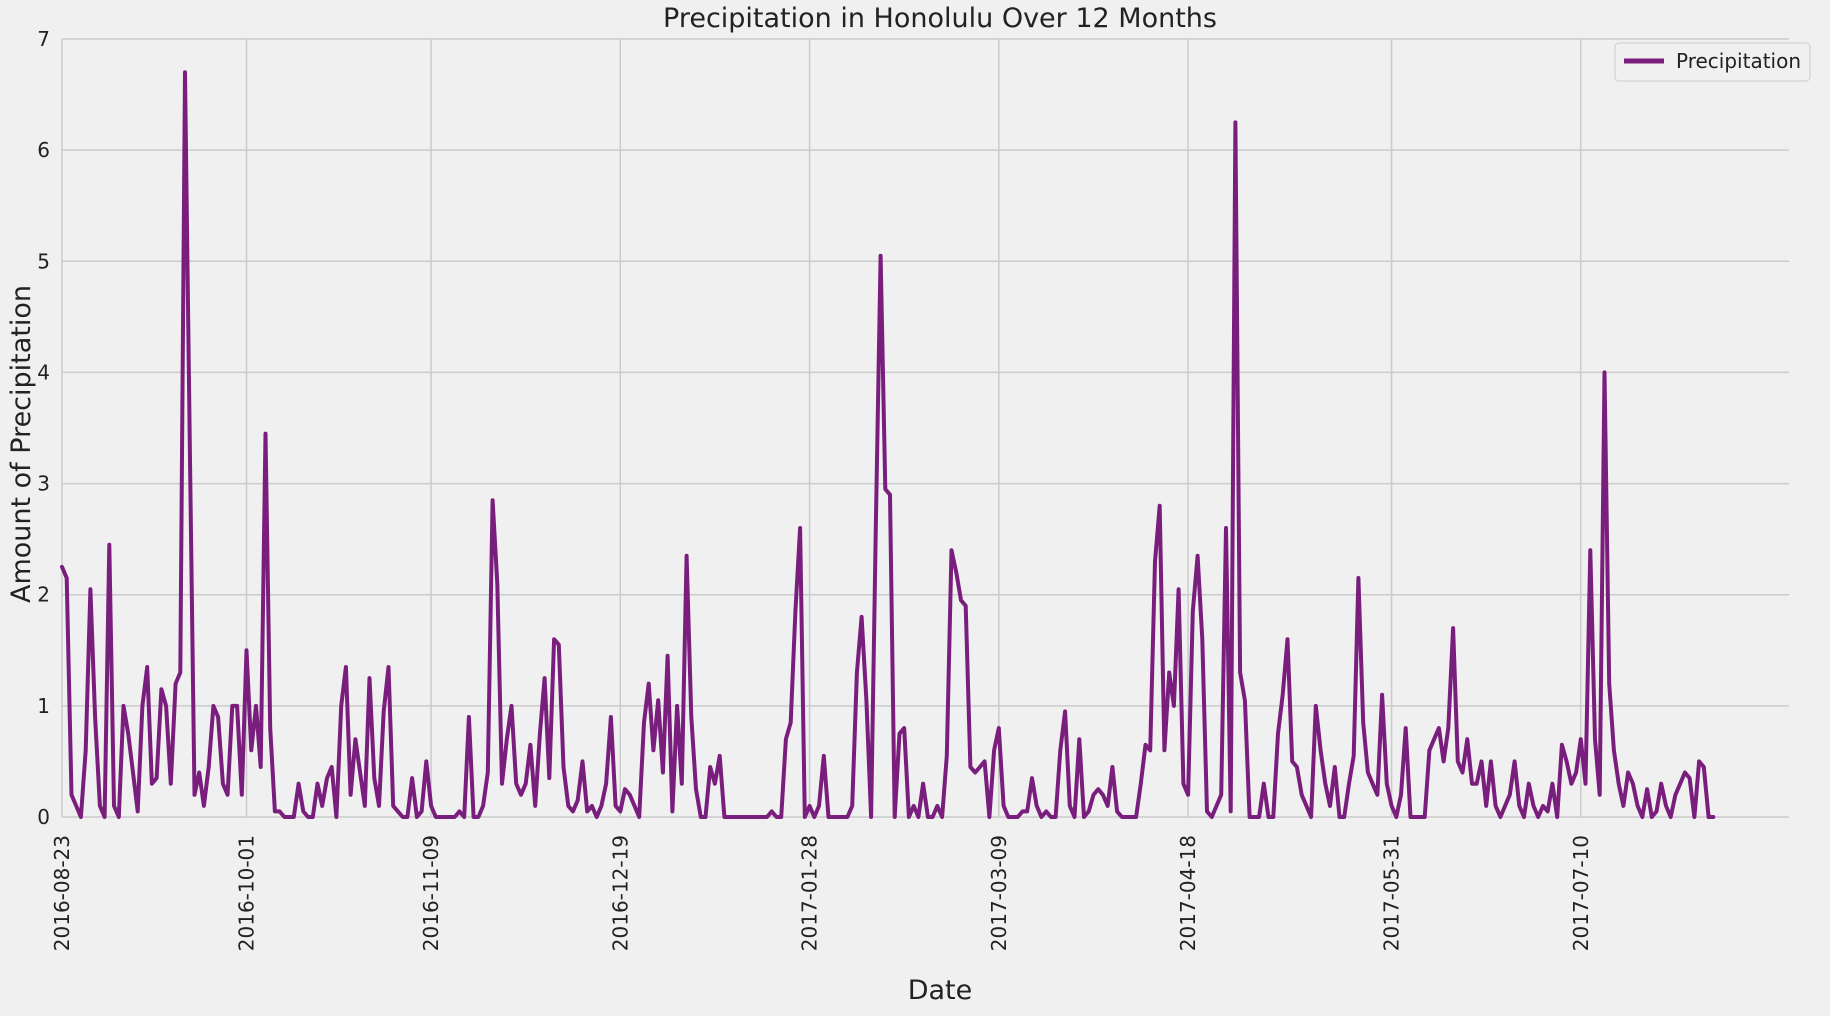 This screenshot has width=1830, height=1016. What do you see at coordinates (1738, 61) in the screenshot?
I see `legend-label: Precipitation` at bounding box center [1738, 61].